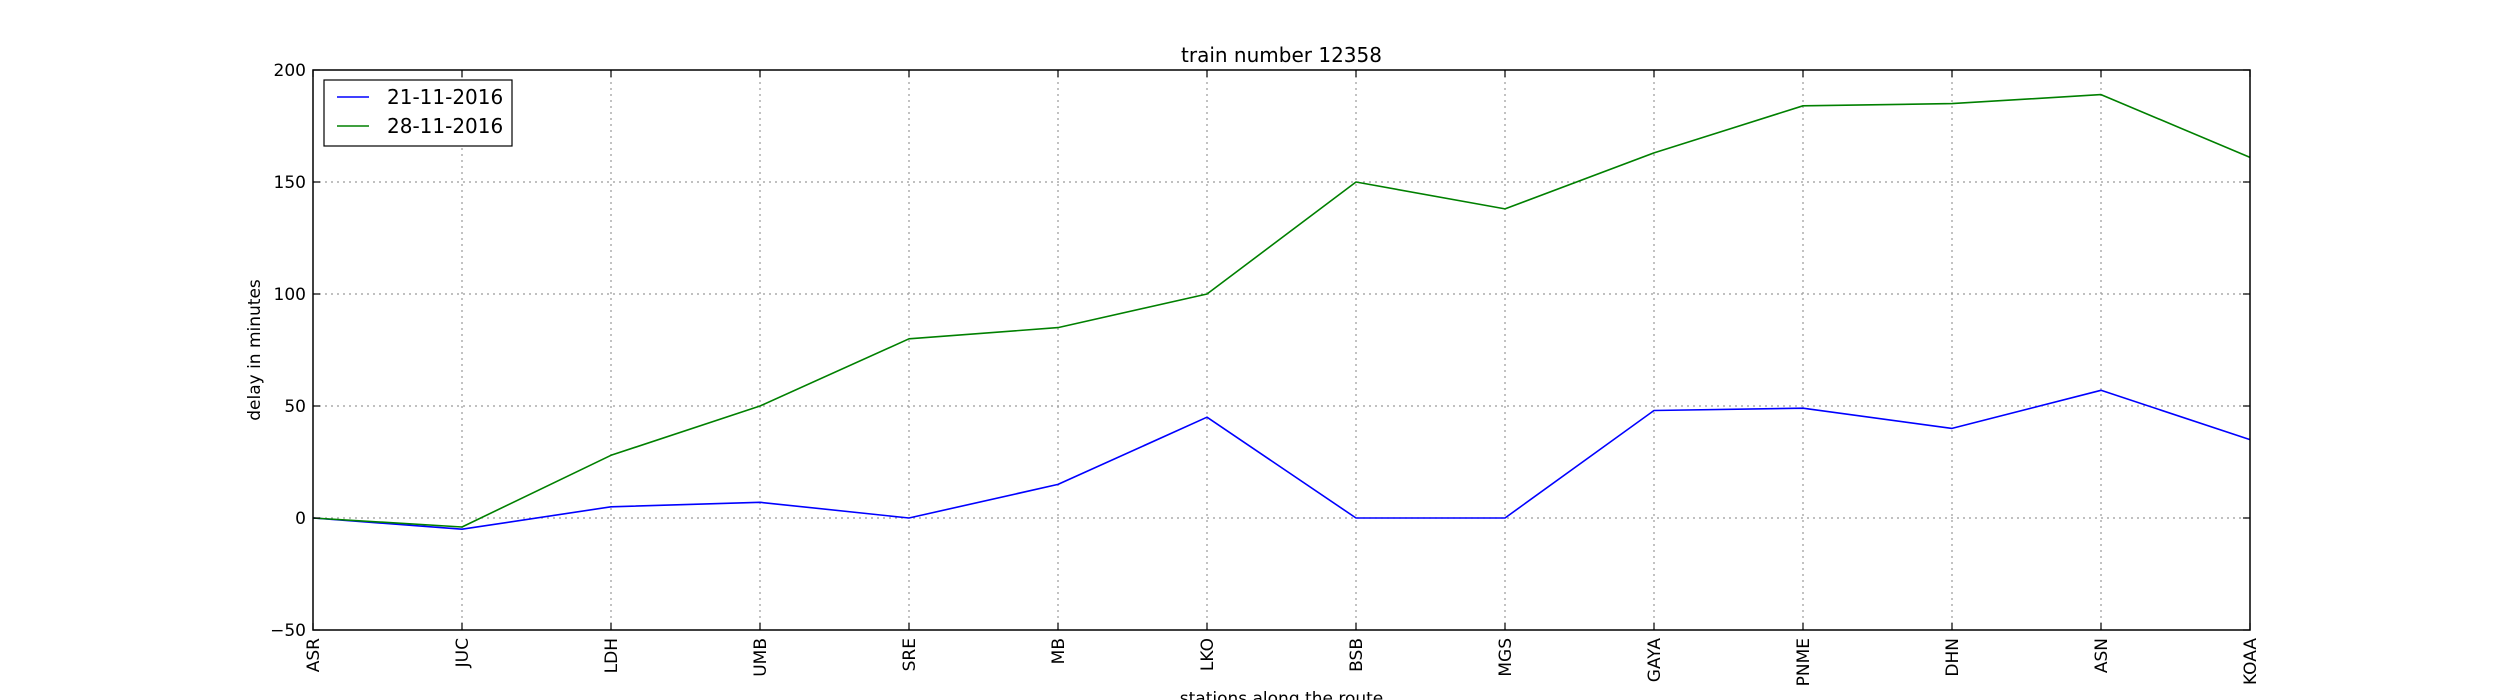  Describe the element at coordinates (290, 295) in the screenshot. I see `y-tick-label: 100` at that location.